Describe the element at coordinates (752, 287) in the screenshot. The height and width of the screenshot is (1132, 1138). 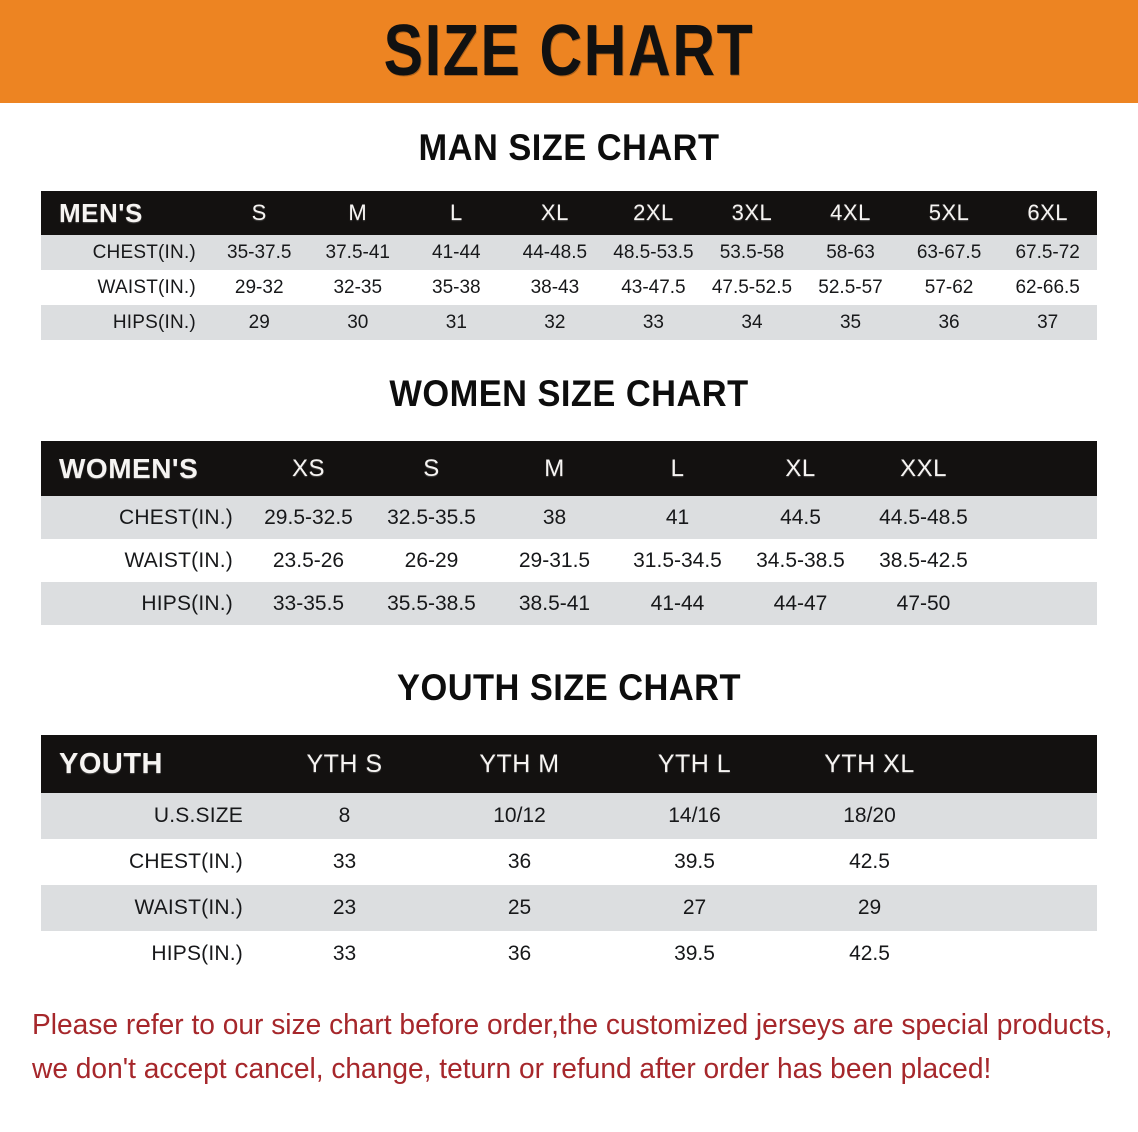
I see `man-cell: 47.5-52.5` at that location.